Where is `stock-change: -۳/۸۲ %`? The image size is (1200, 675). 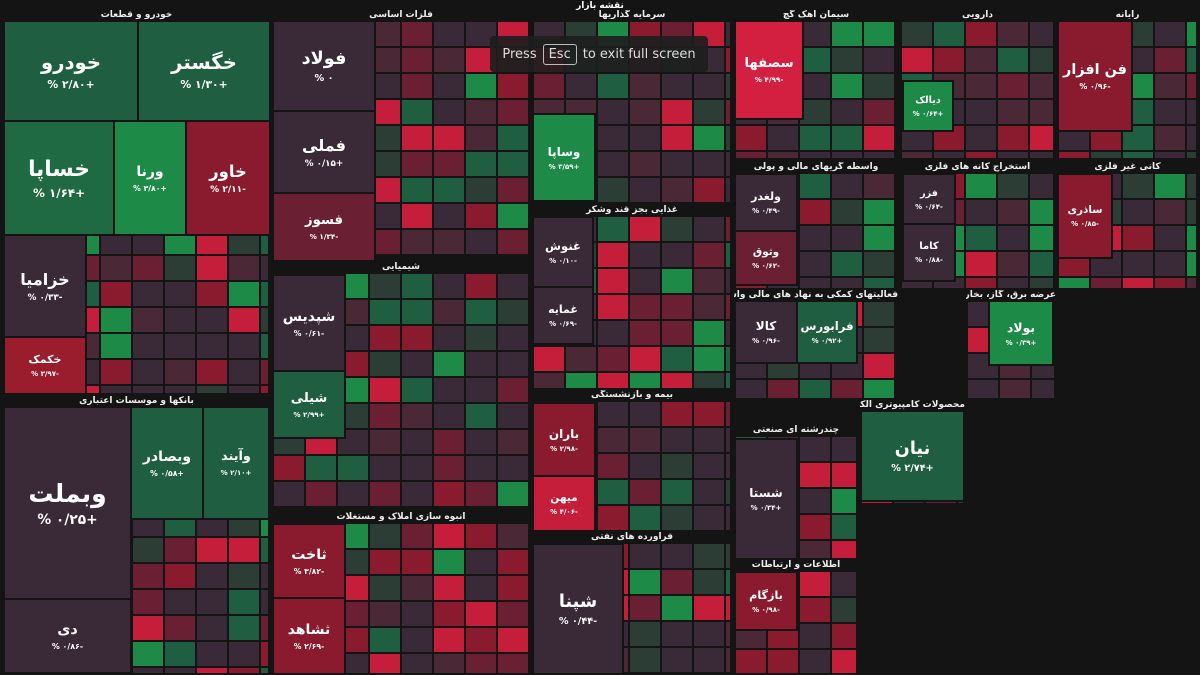 stock-change: -۳/۸۲ % is located at coordinates (309, 571).